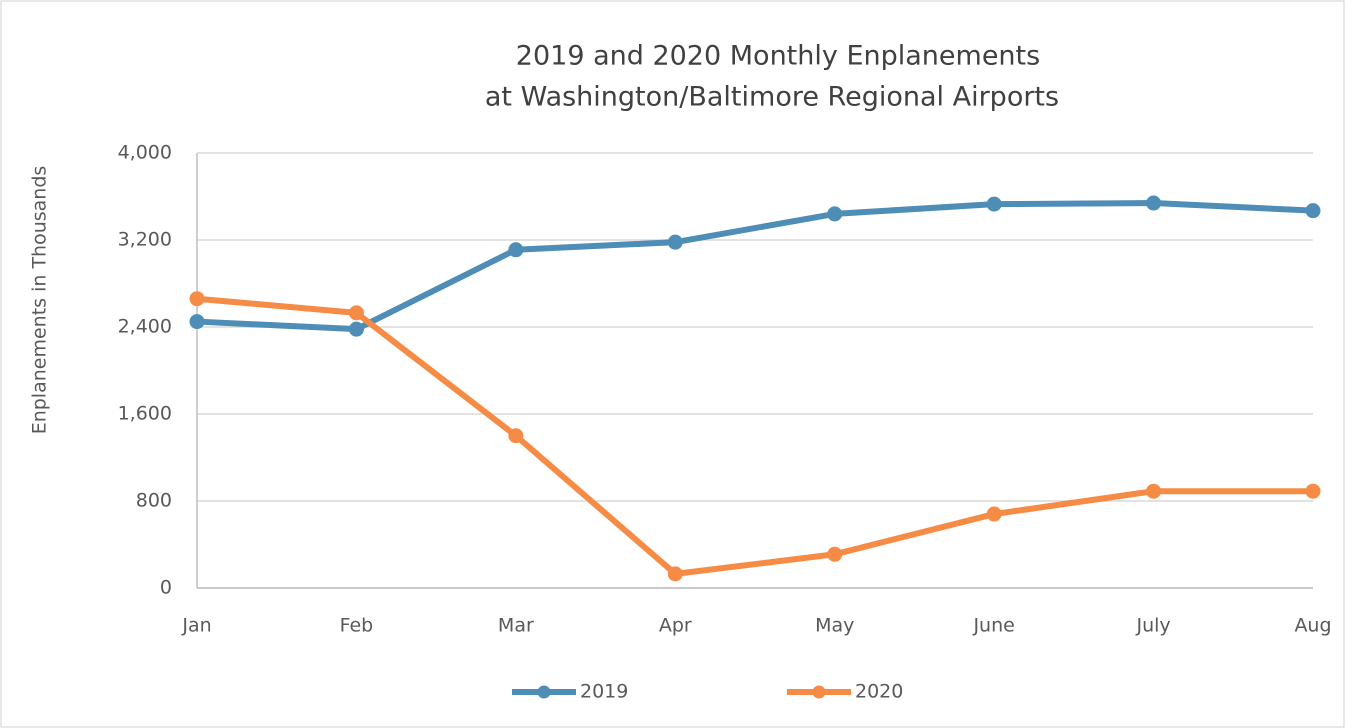 The width and height of the screenshot is (1345, 728). Describe the element at coordinates (675, 626) in the screenshot. I see `x-tick-label: Apr` at that location.